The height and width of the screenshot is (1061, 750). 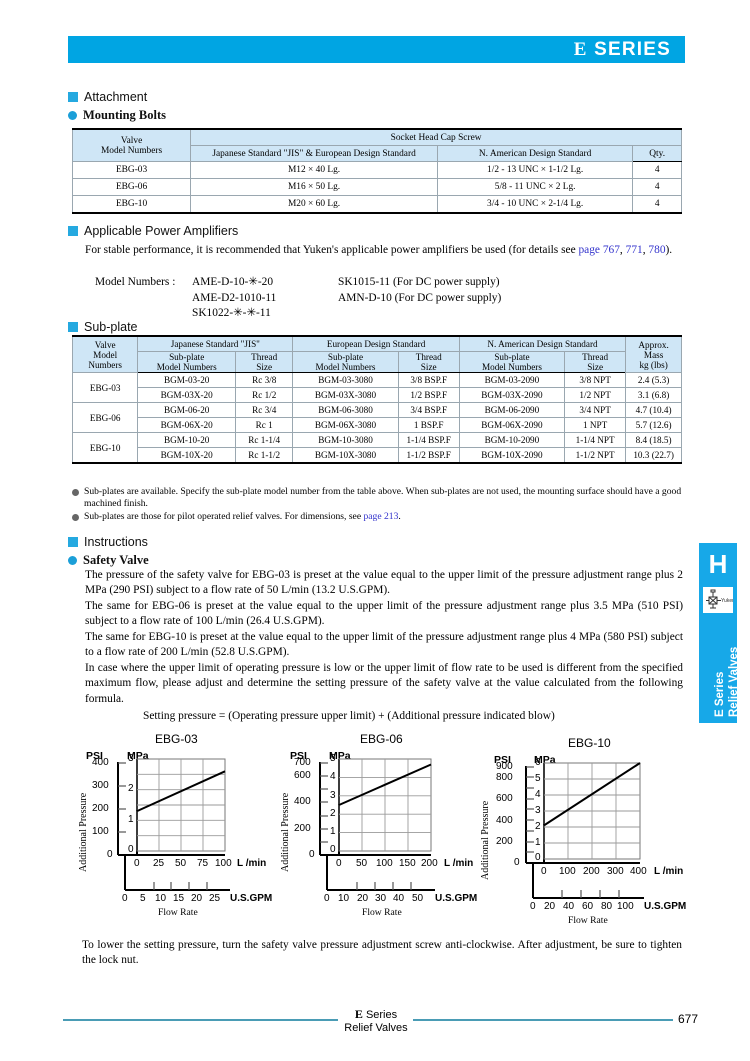 What do you see at coordinates (595, 410) in the screenshot?
I see `cell-na-thread: 3/4 NPT` at bounding box center [595, 410].